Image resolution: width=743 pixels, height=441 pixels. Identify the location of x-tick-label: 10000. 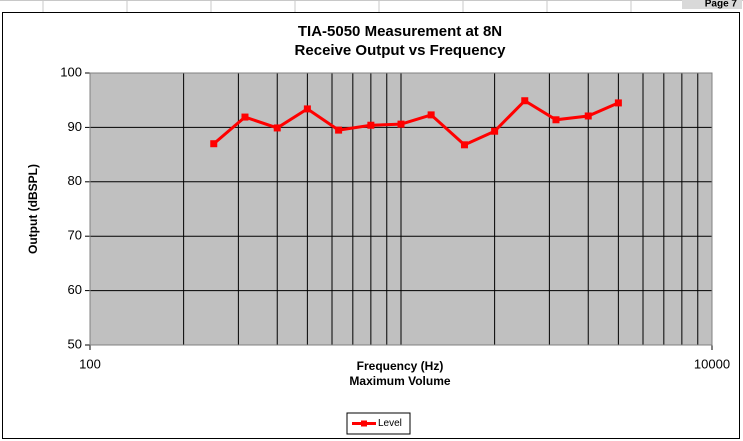
(712, 363).